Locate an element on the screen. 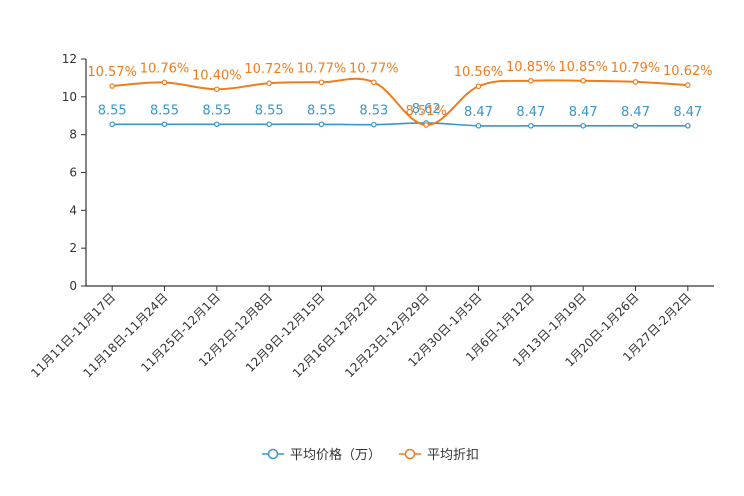 This screenshot has width=744, height=496. data-label: 8.51% is located at coordinates (426, 111).